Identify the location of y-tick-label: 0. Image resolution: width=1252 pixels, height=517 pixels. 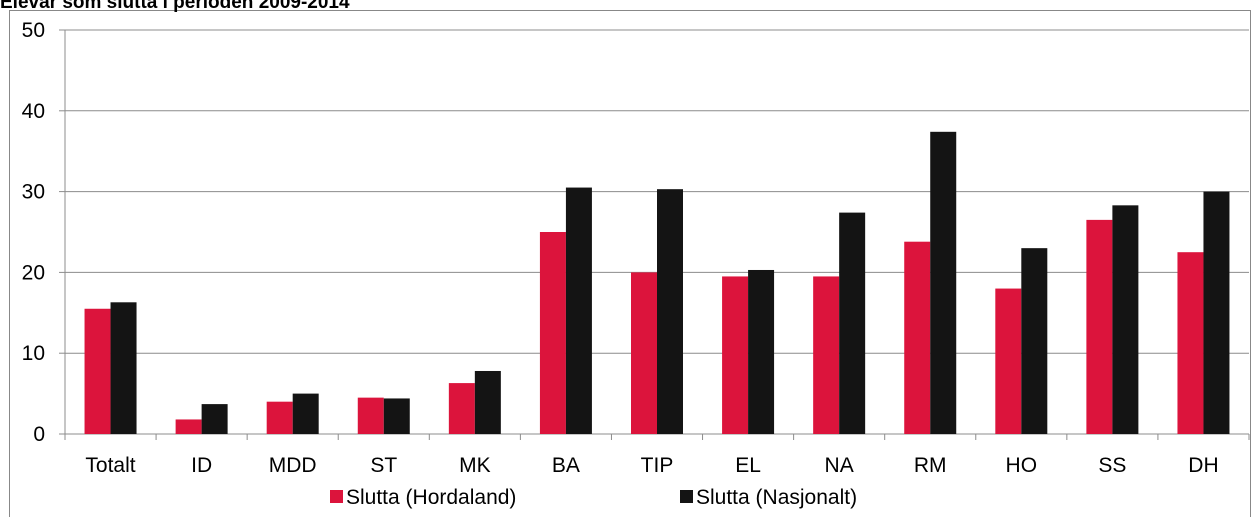
(39, 434).